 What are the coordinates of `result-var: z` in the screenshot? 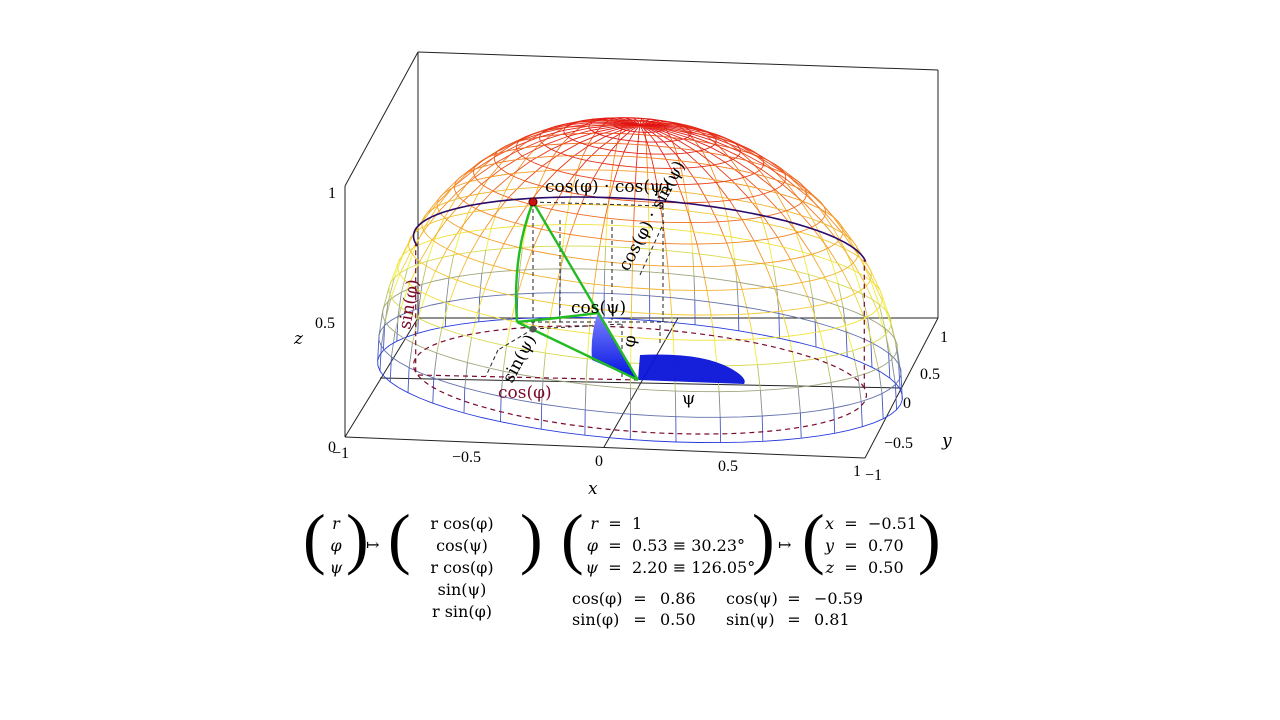 It's located at (829, 567).